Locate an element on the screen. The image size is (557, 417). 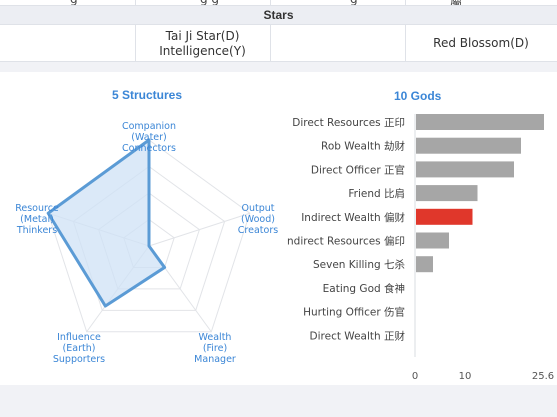
radar-axis-label: Resource (Metal) Thinkers is located at coordinates (37, 219).